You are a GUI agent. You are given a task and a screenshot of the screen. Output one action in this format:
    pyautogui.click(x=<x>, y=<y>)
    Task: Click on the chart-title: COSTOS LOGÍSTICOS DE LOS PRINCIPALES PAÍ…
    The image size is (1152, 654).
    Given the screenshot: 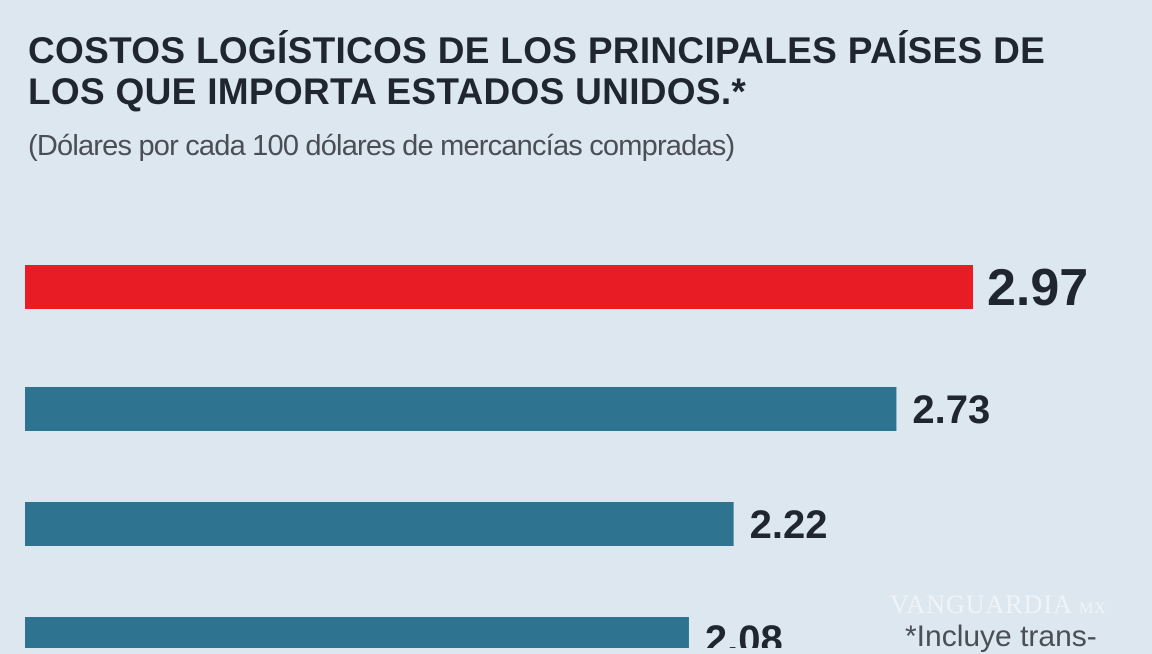 What is the action you would take?
    pyautogui.click(x=536, y=71)
    